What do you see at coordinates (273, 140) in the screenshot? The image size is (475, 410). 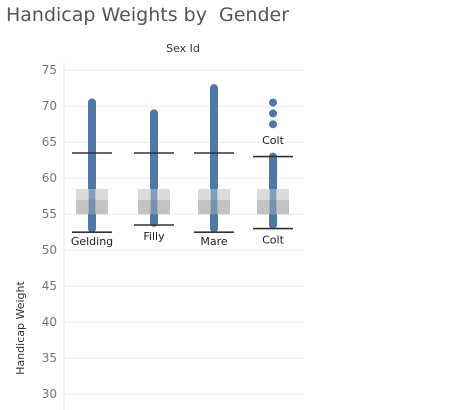 I see `group-annotation: Colt` at bounding box center [273, 140].